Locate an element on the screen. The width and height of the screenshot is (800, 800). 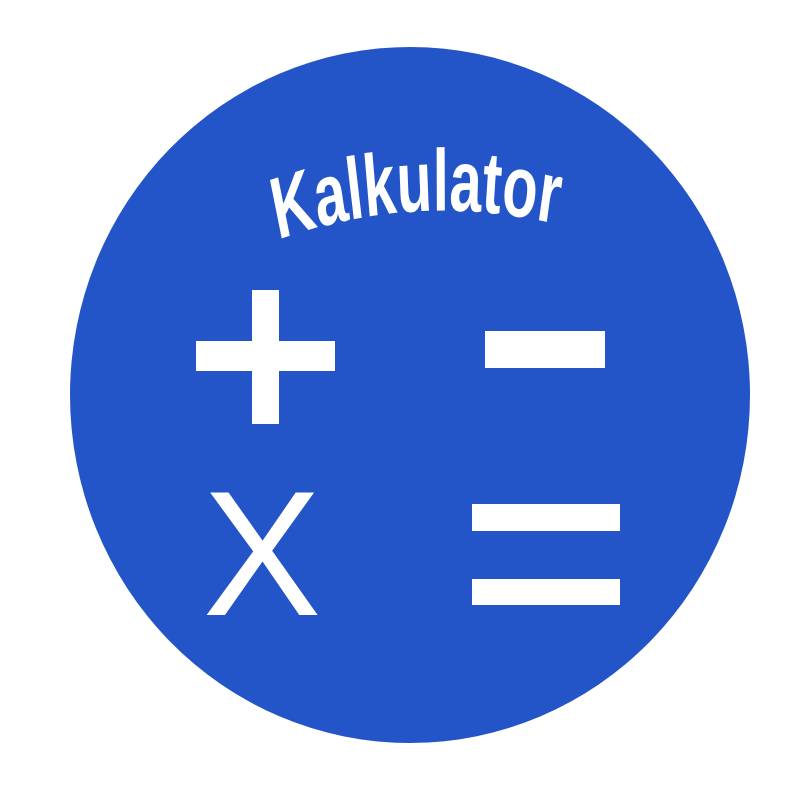
plus-icon is located at coordinates (265, 357).